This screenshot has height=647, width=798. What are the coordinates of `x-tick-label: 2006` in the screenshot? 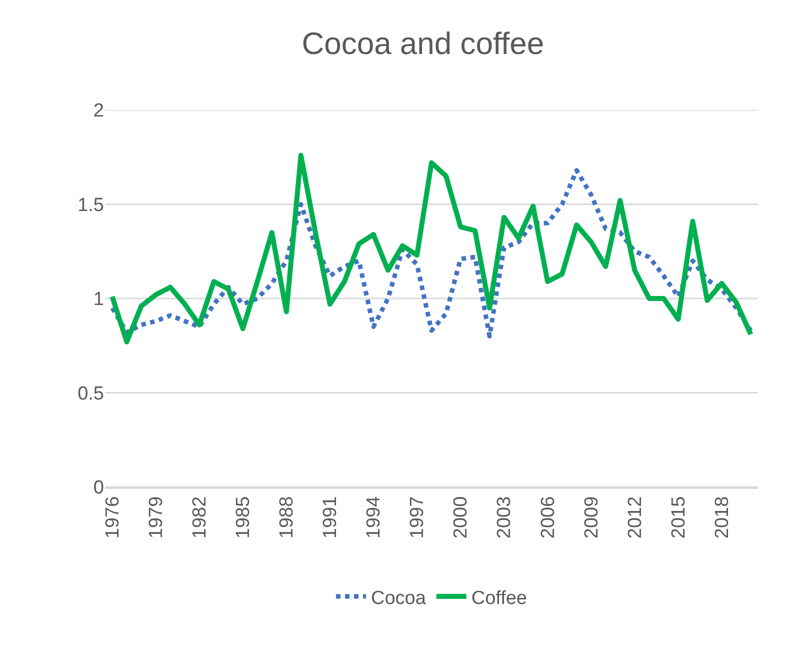 It's located at (548, 517).